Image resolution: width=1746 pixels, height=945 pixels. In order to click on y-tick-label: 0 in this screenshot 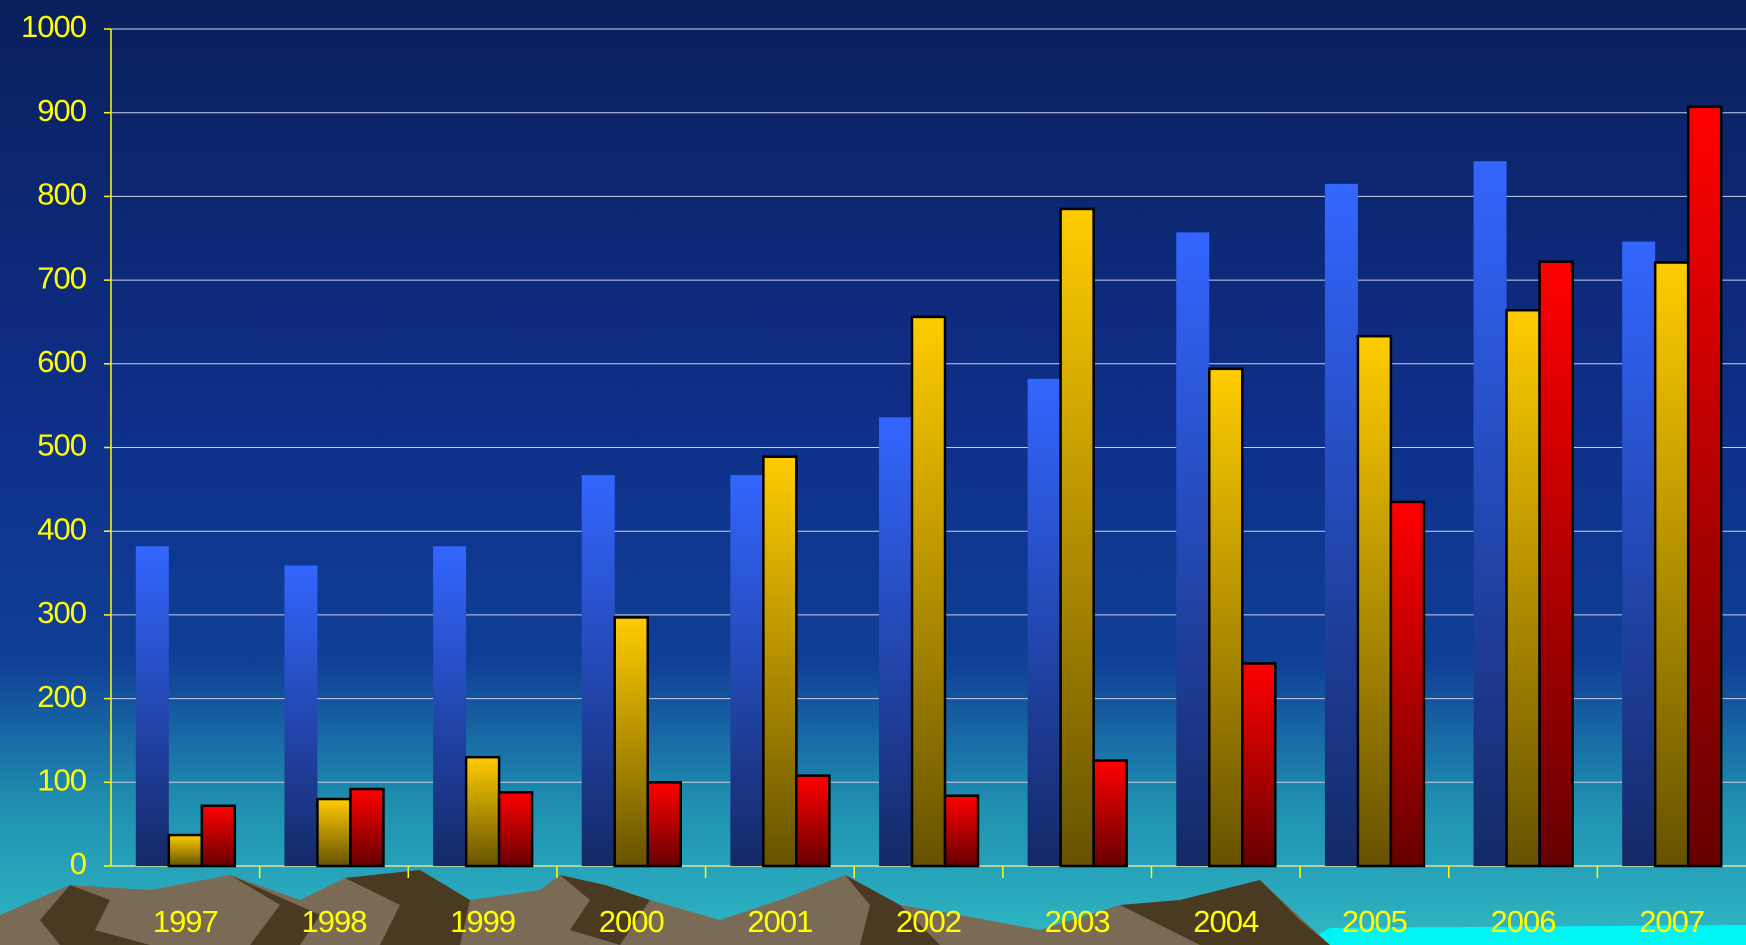, I will do `click(78, 863)`.